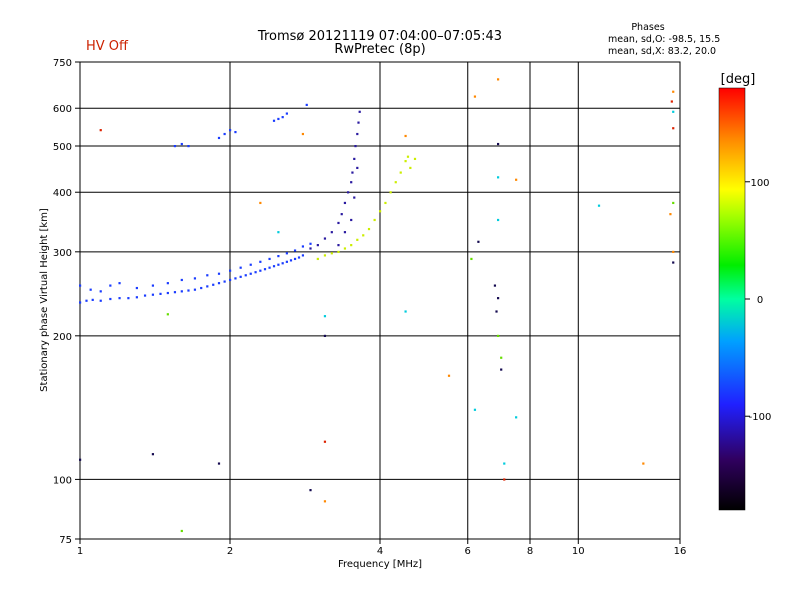 The image size is (800, 600). Describe the element at coordinates (760, 417) in the screenshot. I see `colorbar-tick-label: -100` at that location.